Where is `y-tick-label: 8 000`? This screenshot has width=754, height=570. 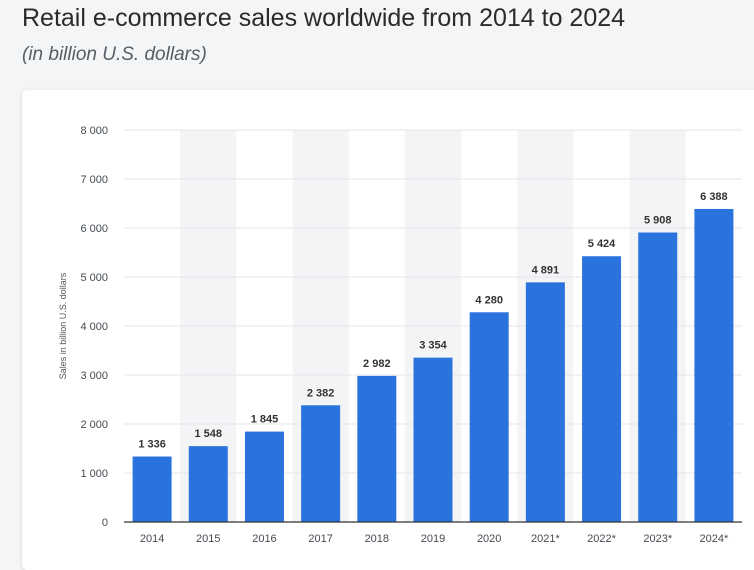 y-tick-label: 8 000 is located at coordinates (94, 131).